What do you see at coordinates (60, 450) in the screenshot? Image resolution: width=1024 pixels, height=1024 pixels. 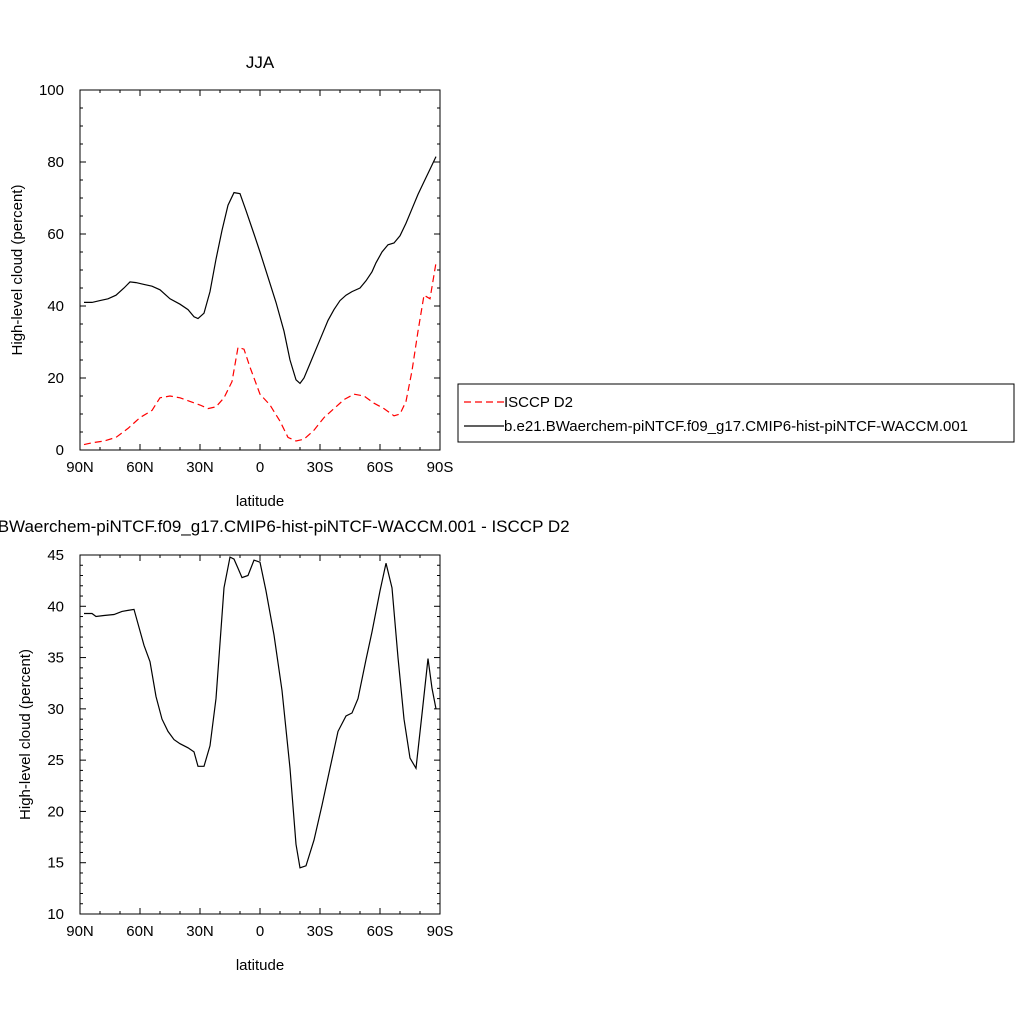 I see `y-tick-label: 0` at bounding box center [60, 450].